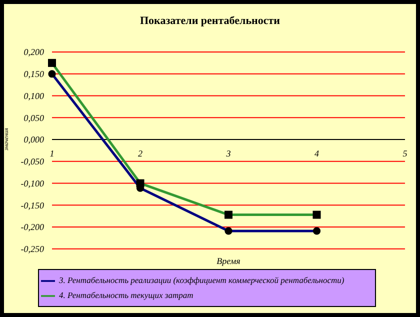 The width and height of the screenshot is (420, 317). What do you see at coordinates (32, 205) in the screenshot?
I see `y-tick-label: -0,150` at bounding box center [32, 205].